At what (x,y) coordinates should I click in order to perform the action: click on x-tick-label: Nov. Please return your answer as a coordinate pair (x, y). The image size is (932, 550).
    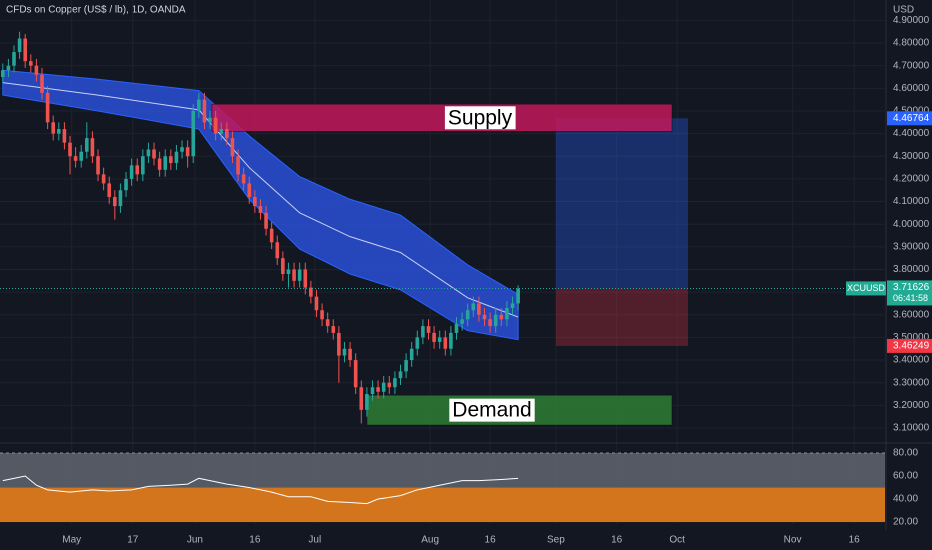
    Looking at the image, I should click on (793, 540).